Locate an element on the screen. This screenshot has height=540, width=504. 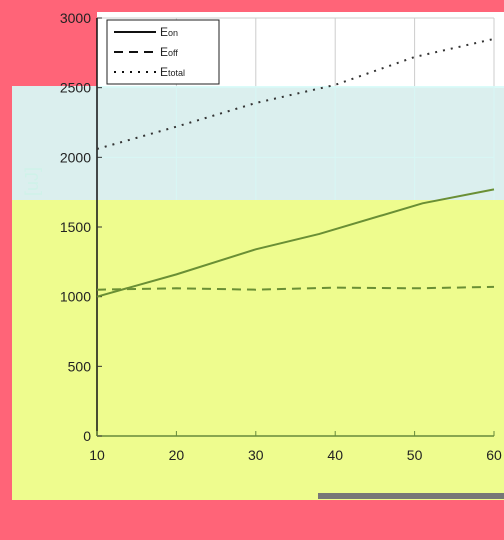
overlay-bottom-bar is located at coordinates (411, 496).